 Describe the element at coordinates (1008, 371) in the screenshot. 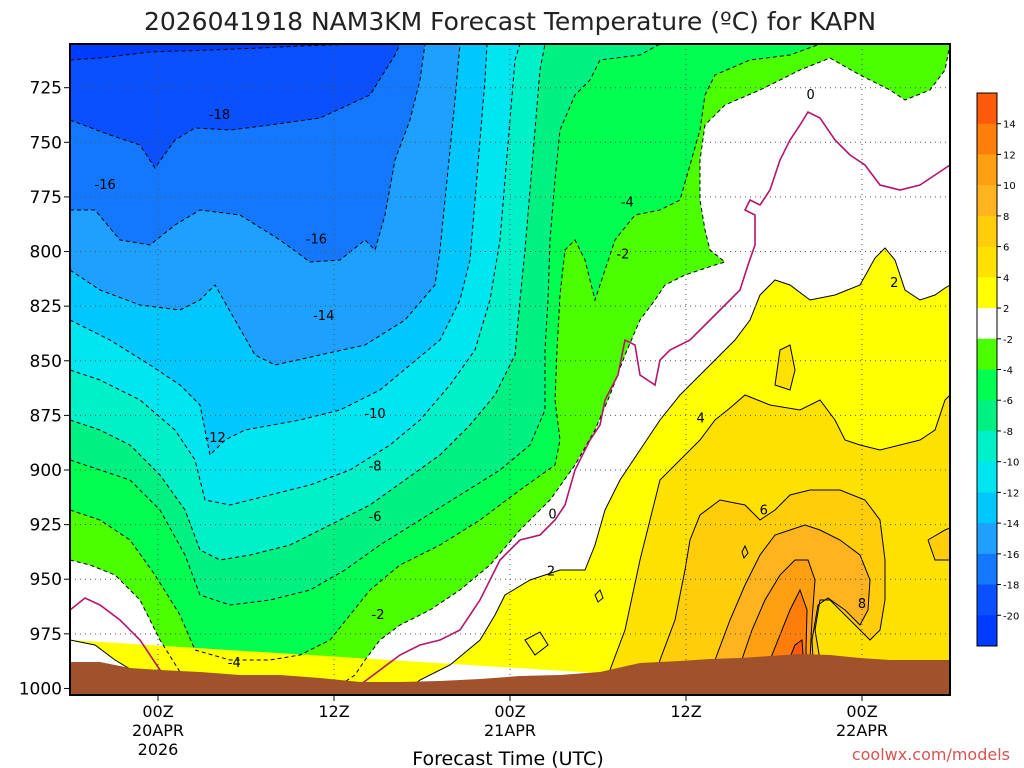

I see `colorbar-label: -4` at that location.